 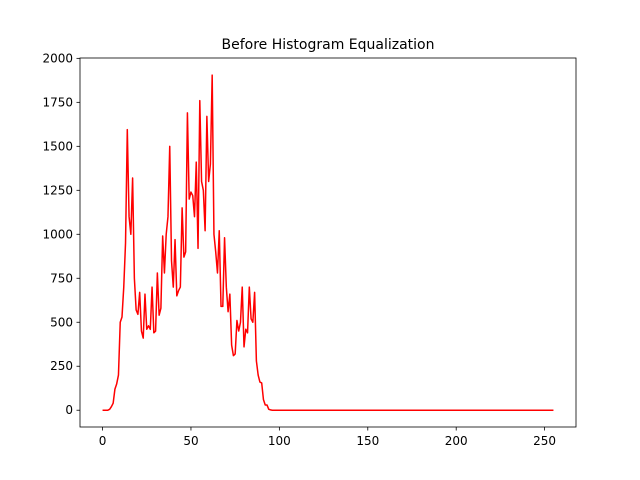 What do you see at coordinates (57, 234) in the screenshot?
I see `y-tick-label: 1000` at bounding box center [57, 234].